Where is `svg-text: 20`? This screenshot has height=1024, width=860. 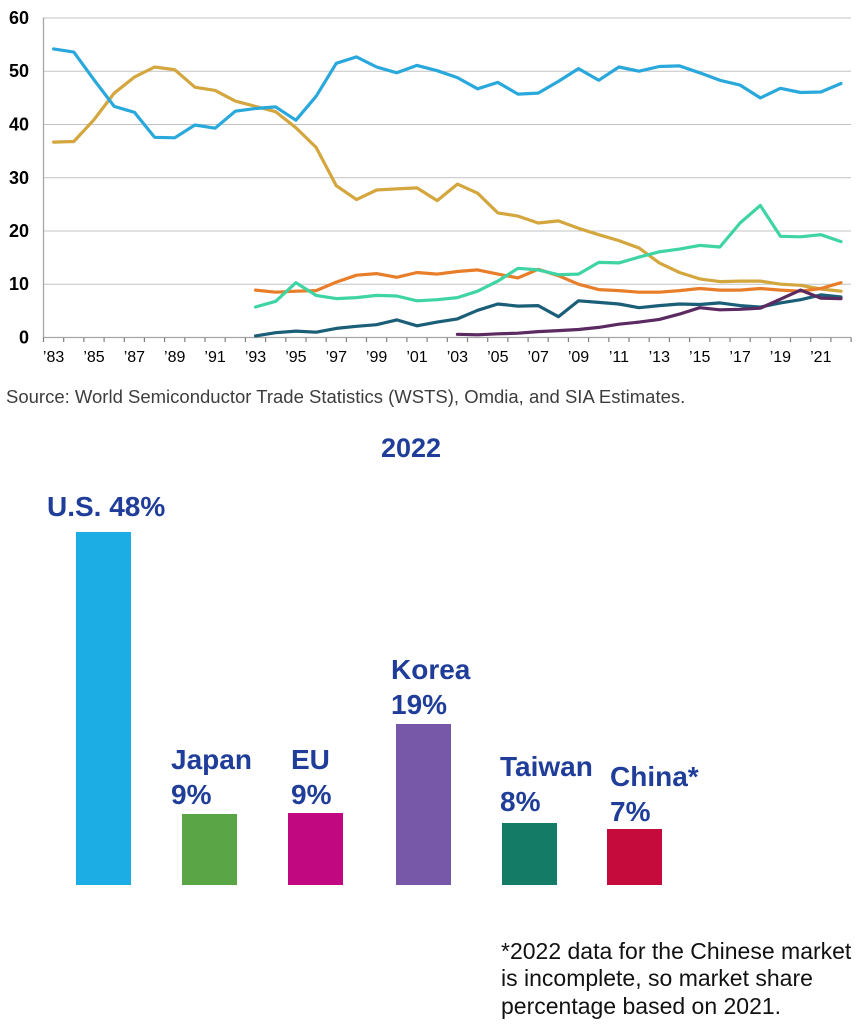 svg-text: 20 is located at coordinates (19, 231).